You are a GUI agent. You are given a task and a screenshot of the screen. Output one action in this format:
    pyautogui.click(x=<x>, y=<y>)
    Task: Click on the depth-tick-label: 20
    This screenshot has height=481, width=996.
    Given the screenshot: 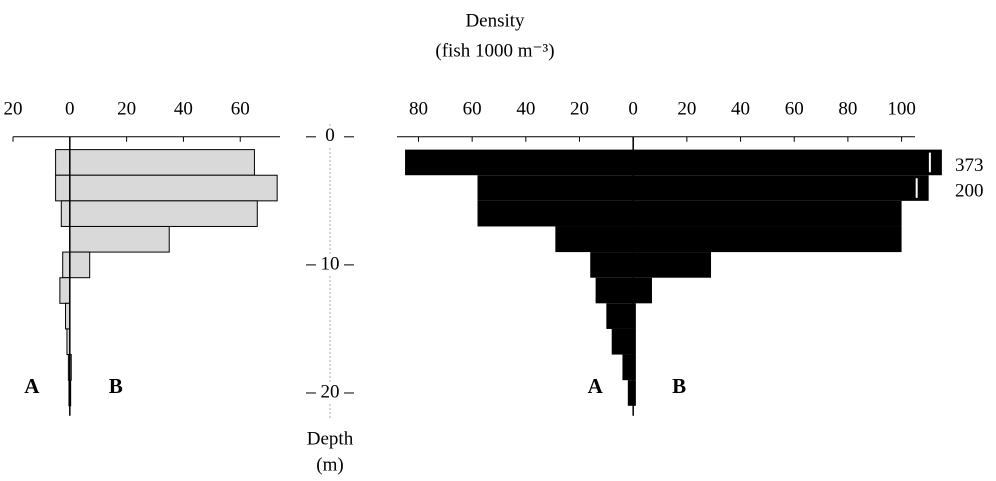 What is the action you would take?
    pyautogui.click(x=330, y=391)
    